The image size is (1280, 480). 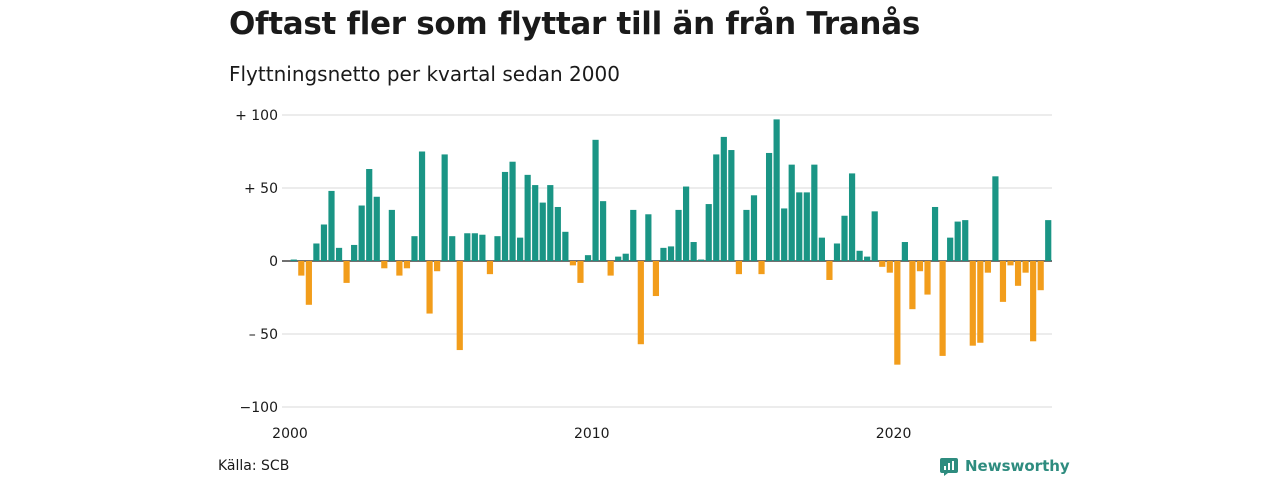 What do you see at coordinates (949, 467) in the screenshot?
I see `newsworthy-logo-icon` at bounding box center [949, 467].